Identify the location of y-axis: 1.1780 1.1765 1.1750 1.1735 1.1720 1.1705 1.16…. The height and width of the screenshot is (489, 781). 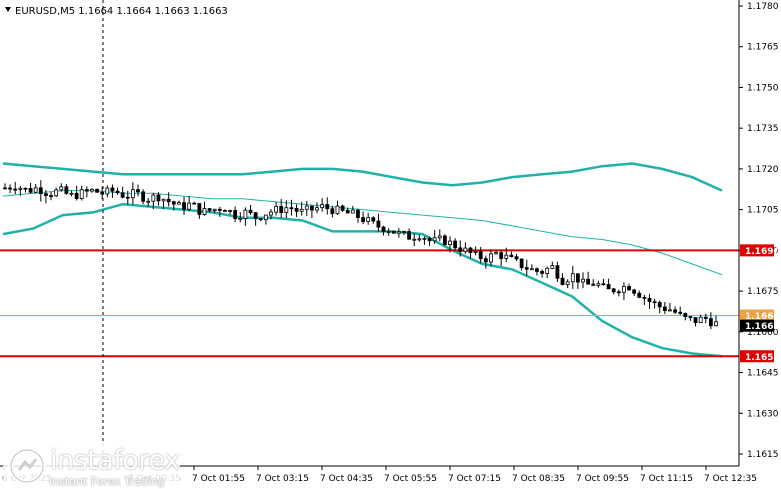
(759, 231).